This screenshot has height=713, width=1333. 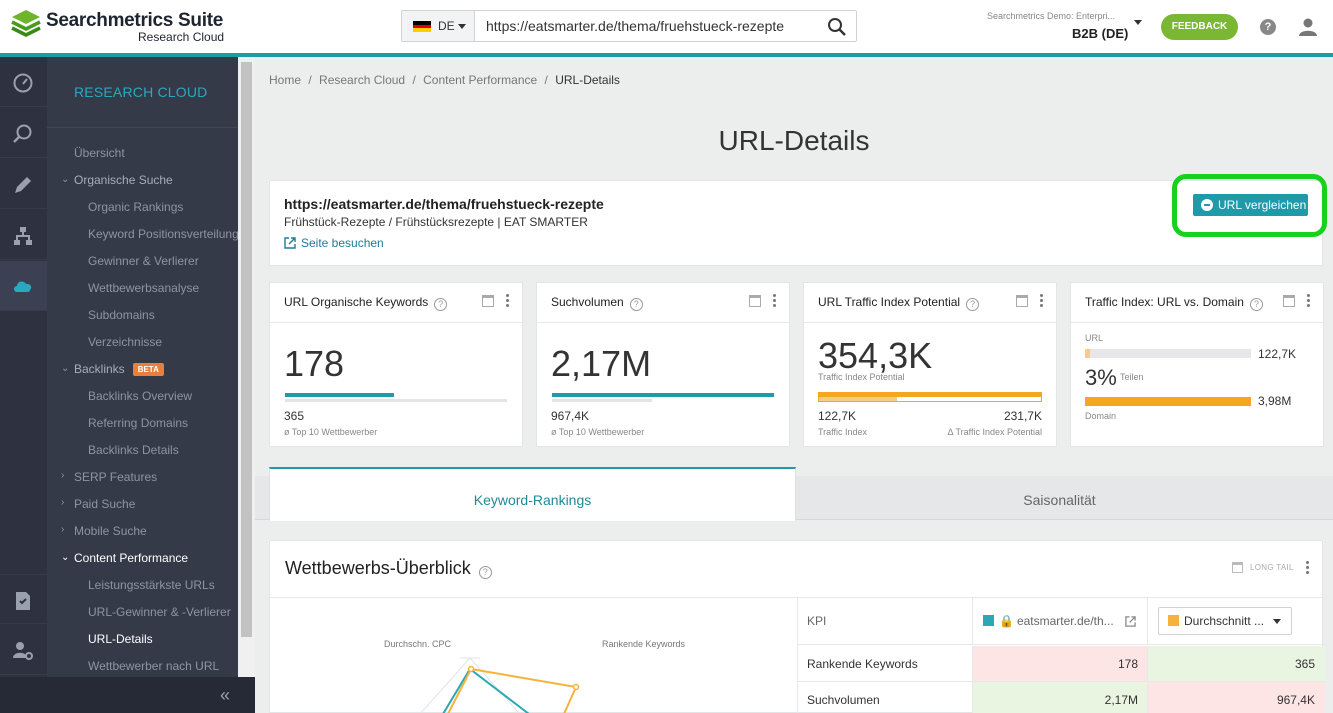 I want to click on user-icon, so click(x=1308, y=27).